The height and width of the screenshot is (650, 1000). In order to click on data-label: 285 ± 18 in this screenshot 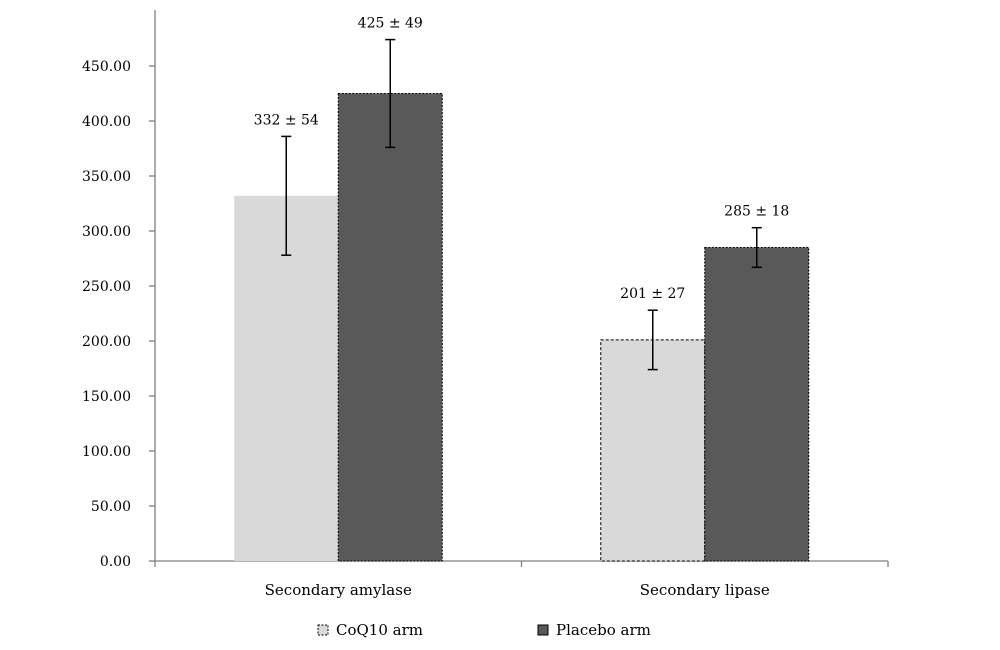, I will do `click(756, 212)`.